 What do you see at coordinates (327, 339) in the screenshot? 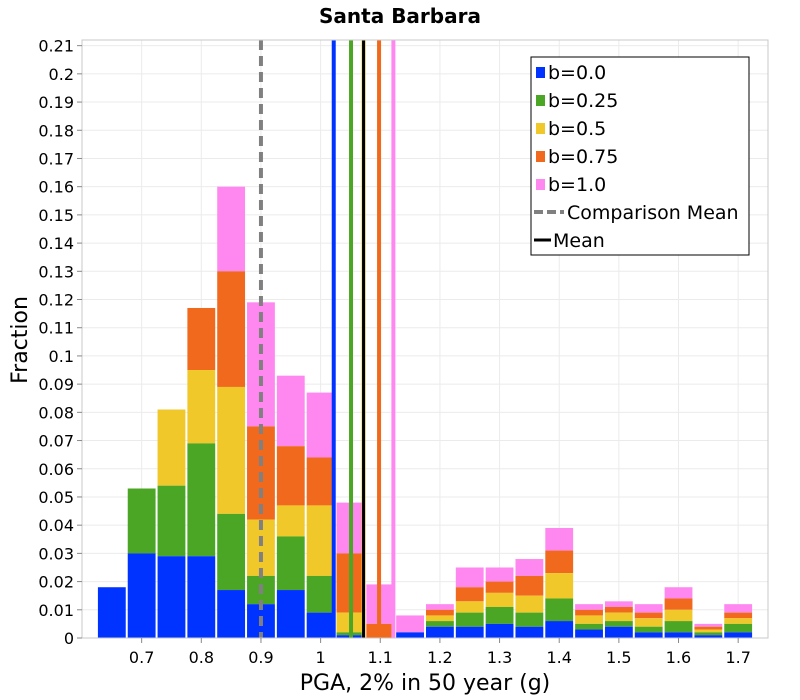
I see `mean-lines` at bounding box center [327, 339].